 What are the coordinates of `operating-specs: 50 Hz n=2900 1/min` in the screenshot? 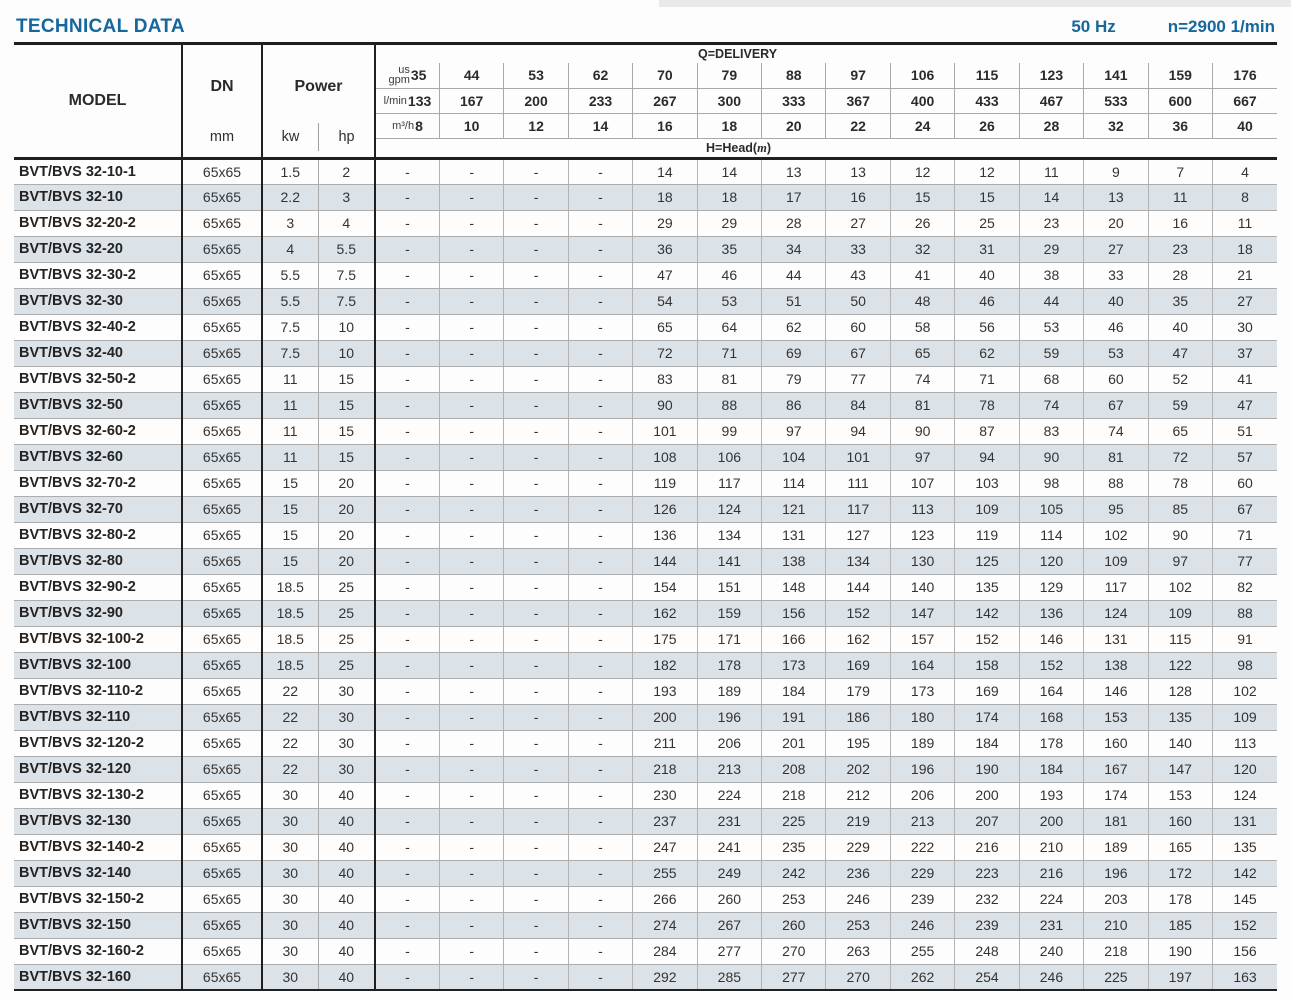 It's located at (1173, 27).